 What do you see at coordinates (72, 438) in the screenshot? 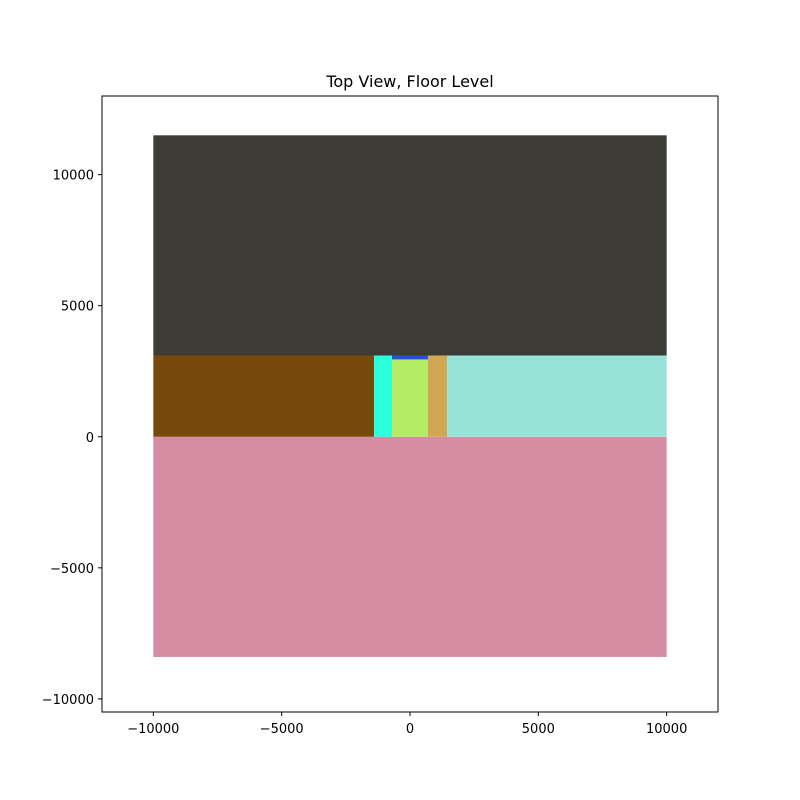
I see `y-axis-ticks: −10000 −5000 0 5000 10000` at bounding box center [72, 438].